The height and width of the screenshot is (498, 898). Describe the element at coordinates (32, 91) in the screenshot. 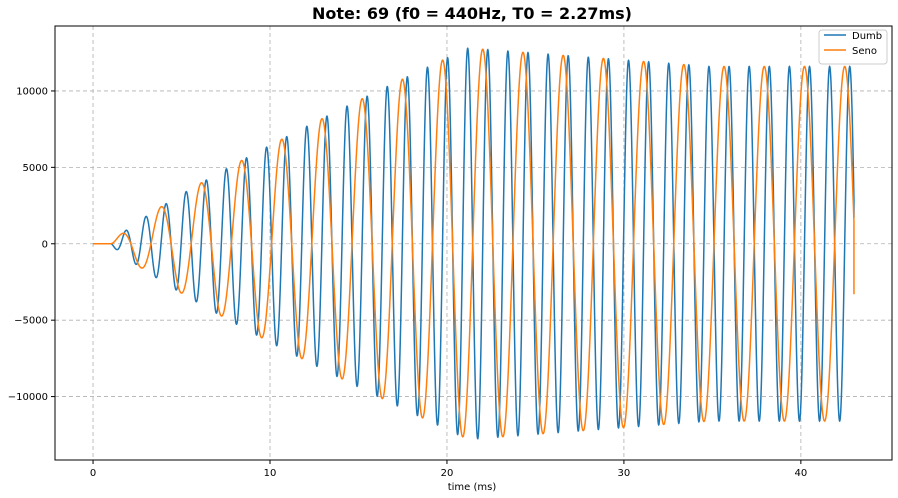

I see `y-tick-label: 10000` at that location.